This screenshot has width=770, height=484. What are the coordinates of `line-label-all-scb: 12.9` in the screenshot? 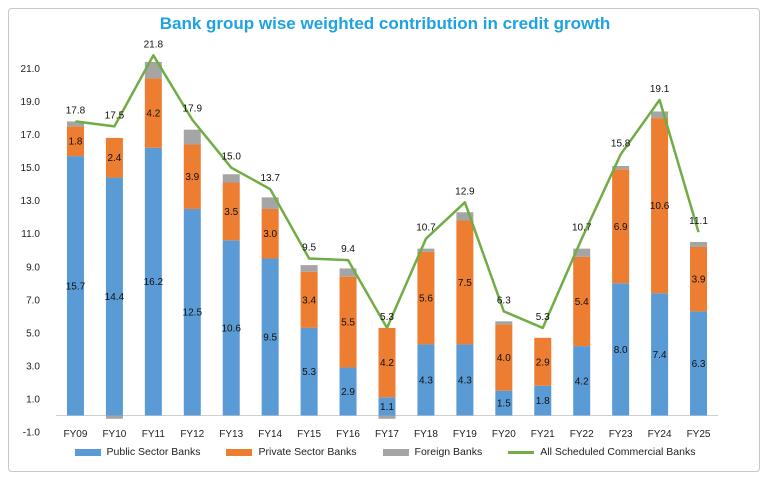 It's located at (465, 191).